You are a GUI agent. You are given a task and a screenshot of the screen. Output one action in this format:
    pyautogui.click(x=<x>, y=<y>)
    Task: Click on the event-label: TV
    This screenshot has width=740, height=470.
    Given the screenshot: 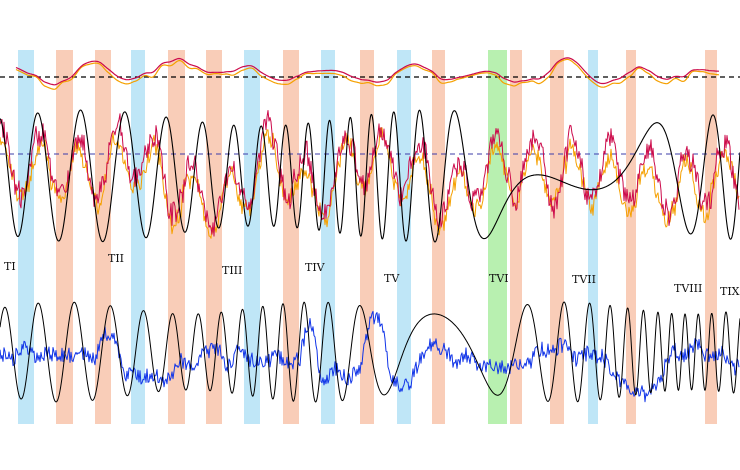 What is the action you would take?
    pyautogui.click(x=392, y=278)
    